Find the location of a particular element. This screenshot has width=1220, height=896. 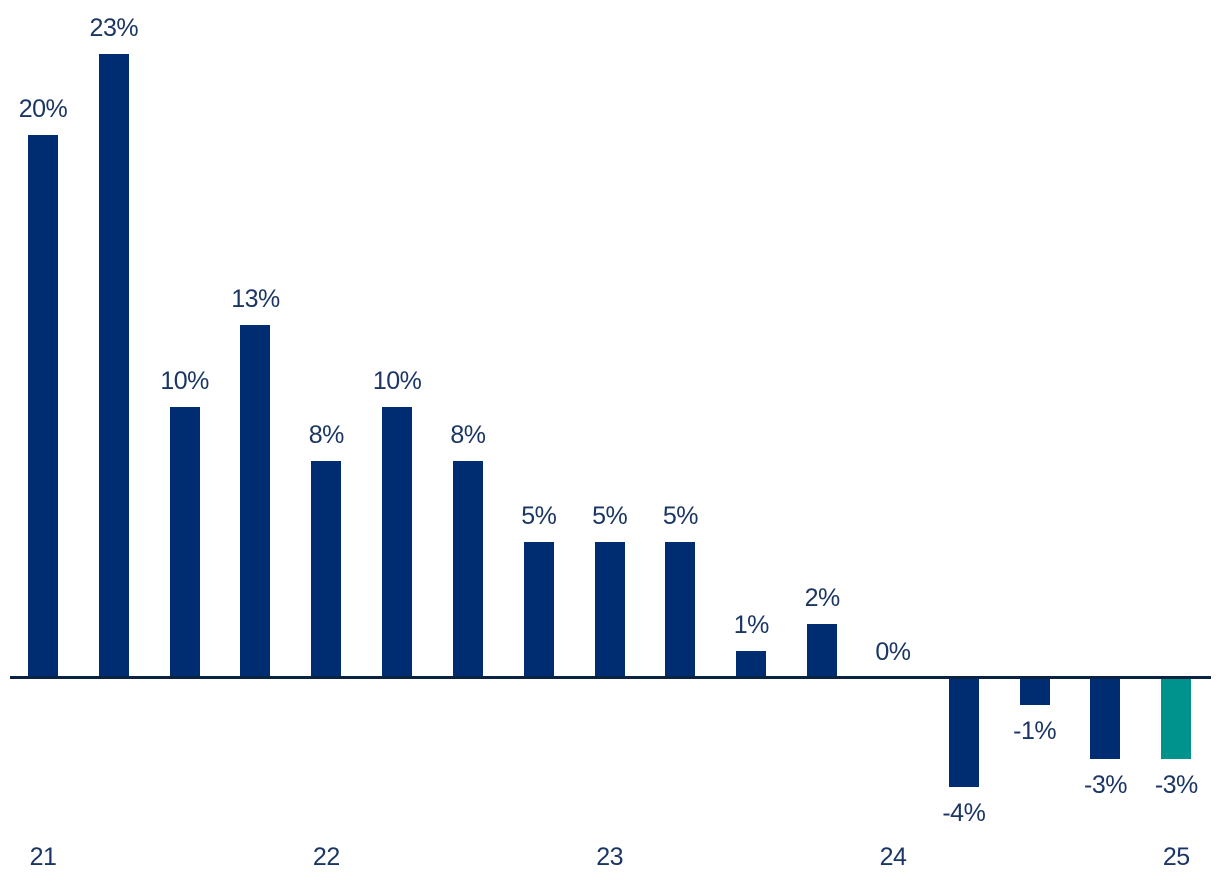

bar-value-label: -4% is located at coordinates (964, 812).